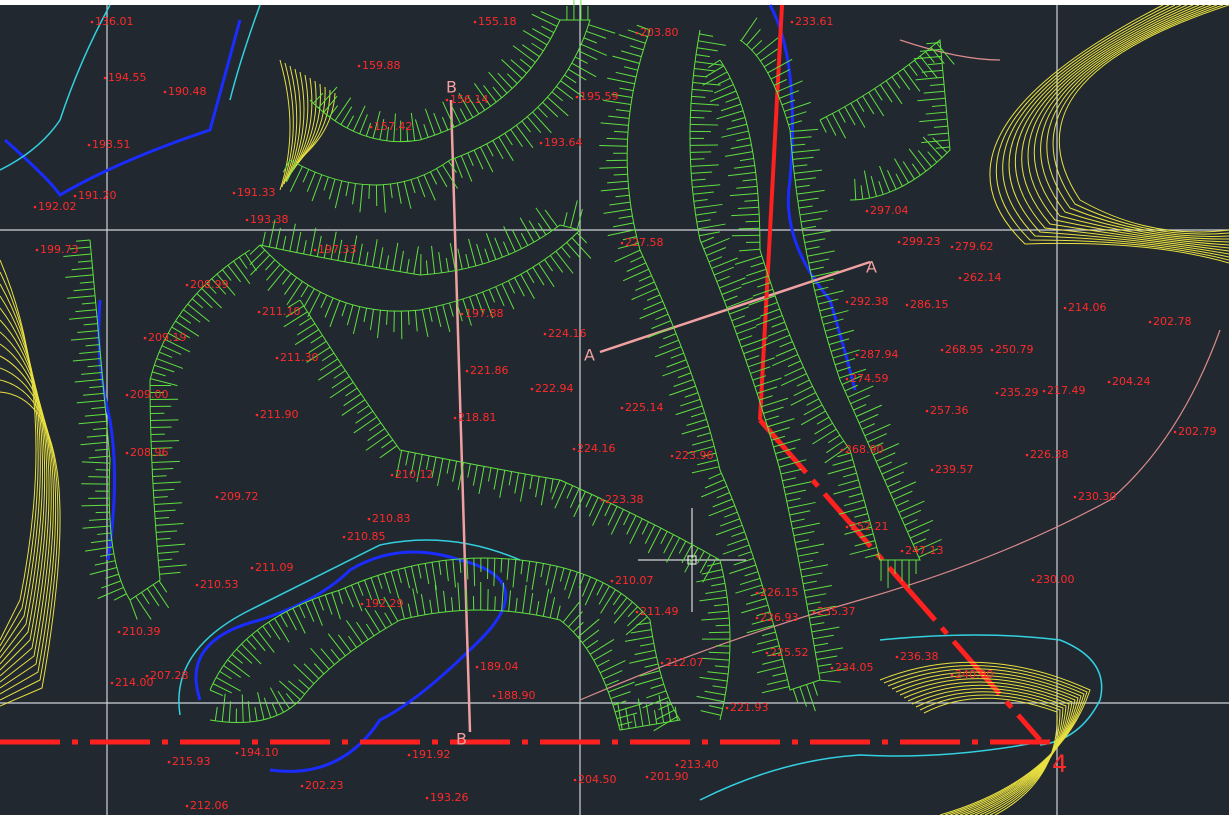 This screenshot has width=1229, height=815. What do you see at coordinates (497, 21) in the screenshot?
I see `elevation-label: 155.18` at bounding box center [497, 21].